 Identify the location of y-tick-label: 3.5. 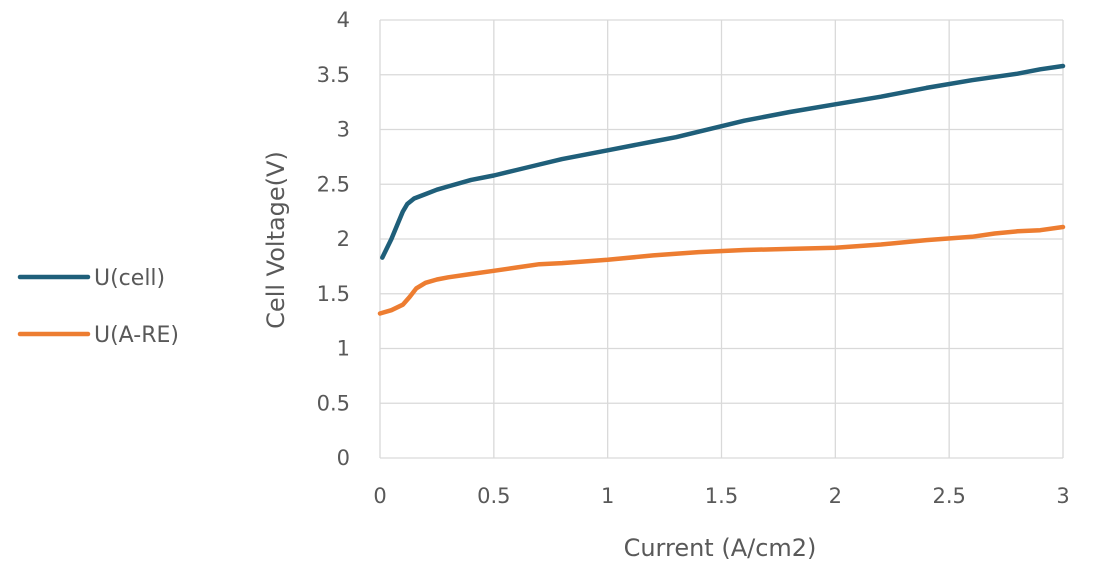
(333, 75).